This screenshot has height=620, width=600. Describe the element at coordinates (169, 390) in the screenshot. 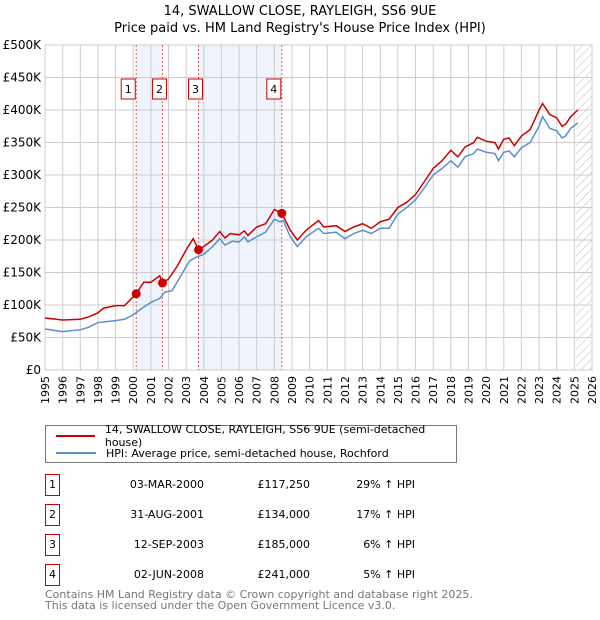

I see `x-tick-label: 2002` at that location.